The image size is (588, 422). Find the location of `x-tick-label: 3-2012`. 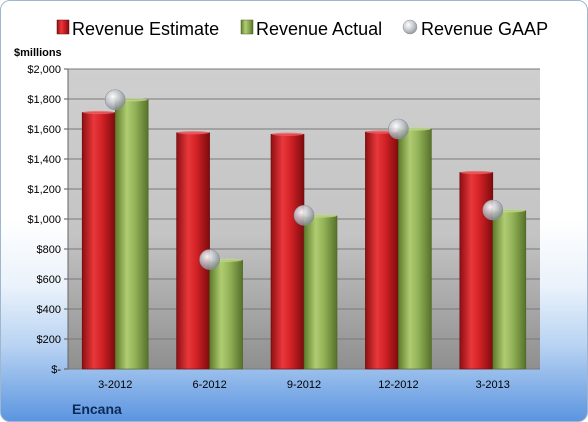

x-tick-label: 3-2012 is located at coordinates (115, 385).